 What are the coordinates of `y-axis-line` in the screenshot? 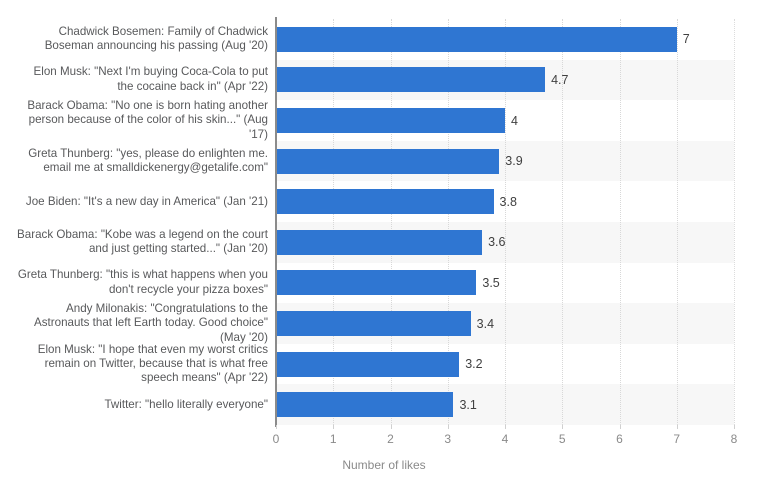 It's located at (276, 222).